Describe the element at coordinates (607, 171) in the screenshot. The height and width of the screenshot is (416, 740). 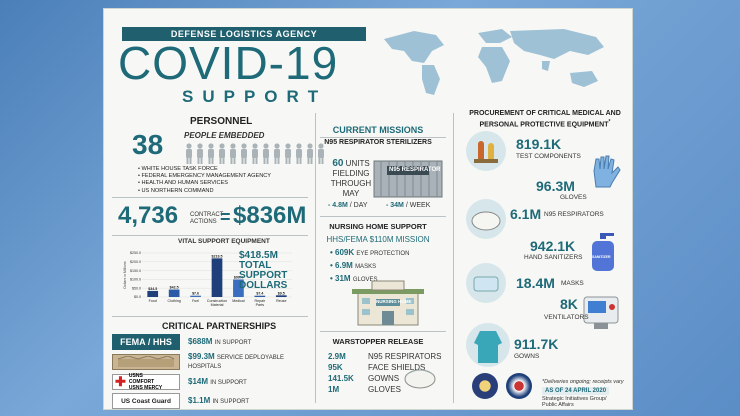
I see `gloves-icon` at that location.